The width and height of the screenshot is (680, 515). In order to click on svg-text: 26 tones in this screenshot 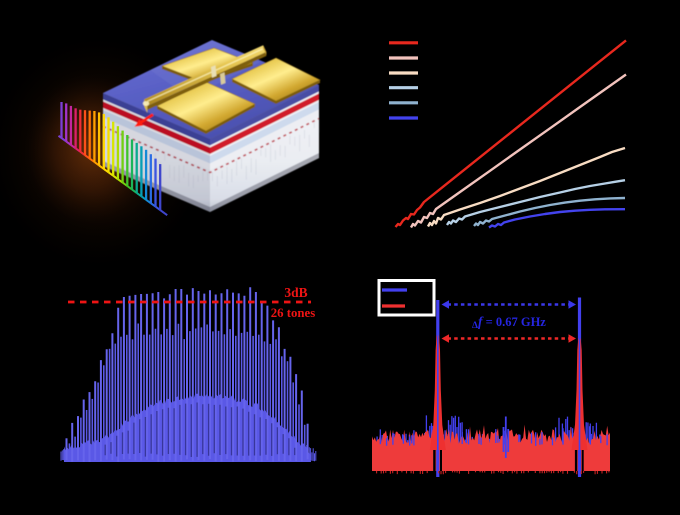, I will do `click(293, 313)`.